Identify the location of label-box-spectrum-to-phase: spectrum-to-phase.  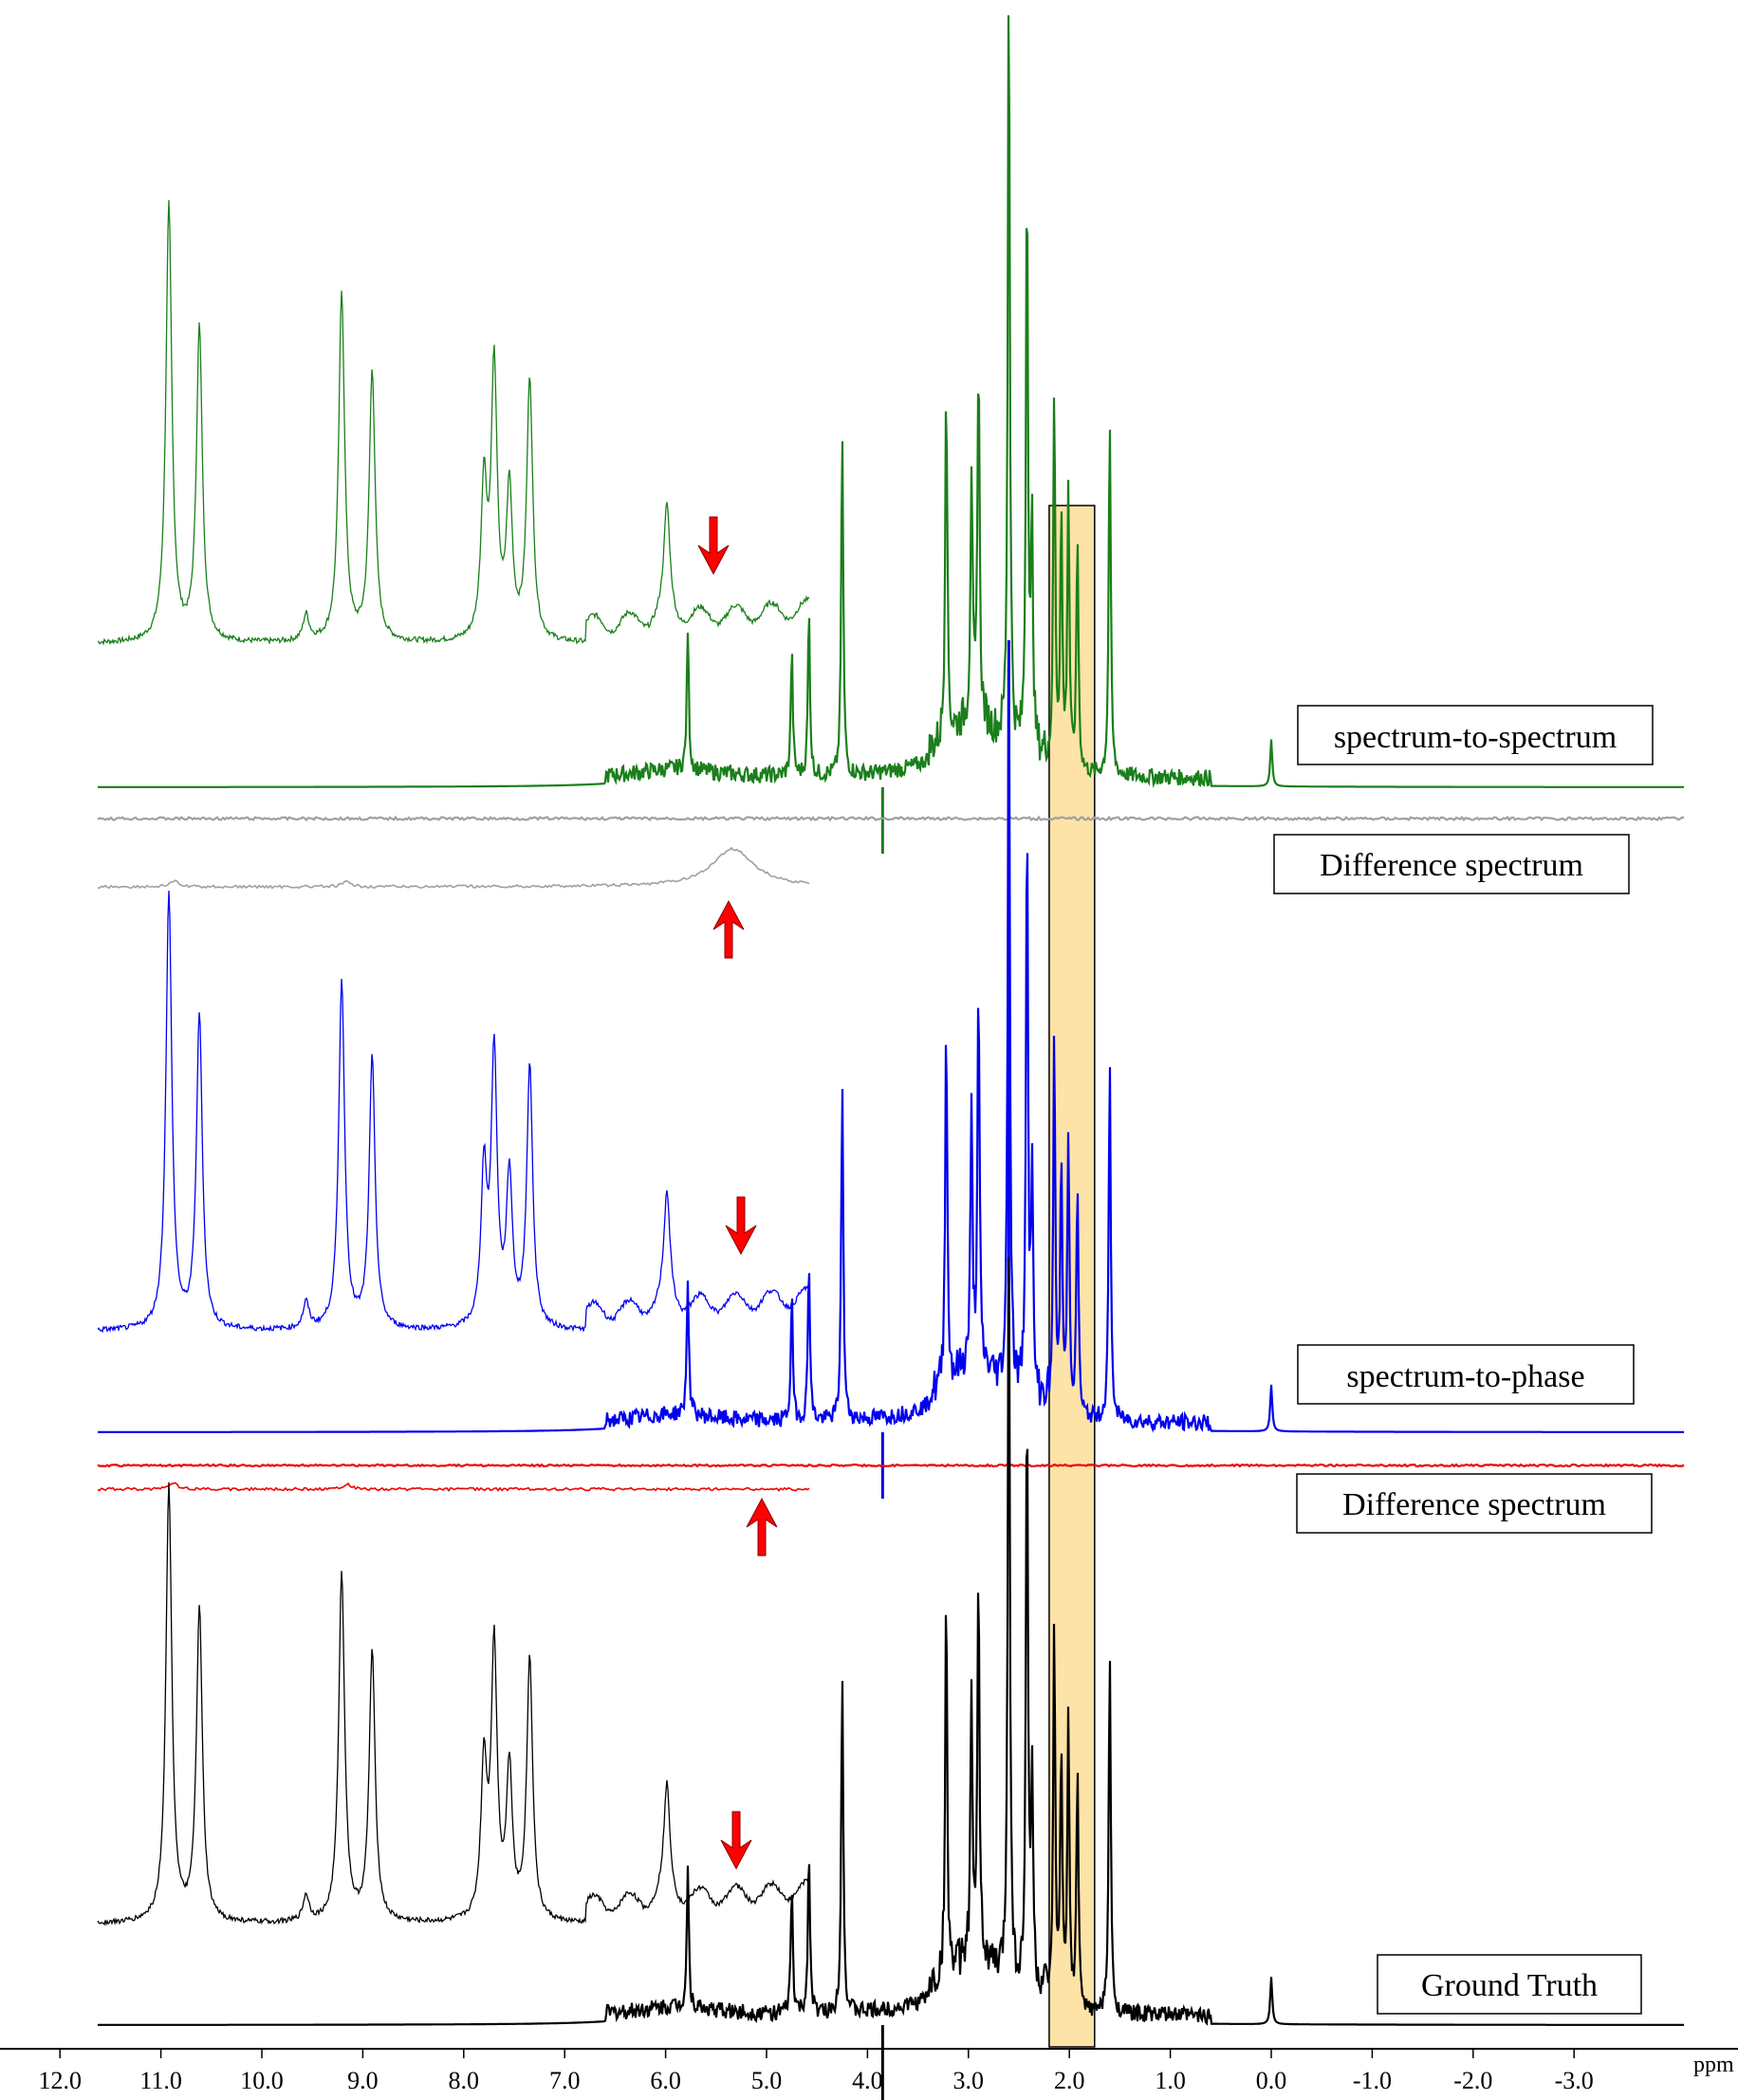
(1466, 1375).